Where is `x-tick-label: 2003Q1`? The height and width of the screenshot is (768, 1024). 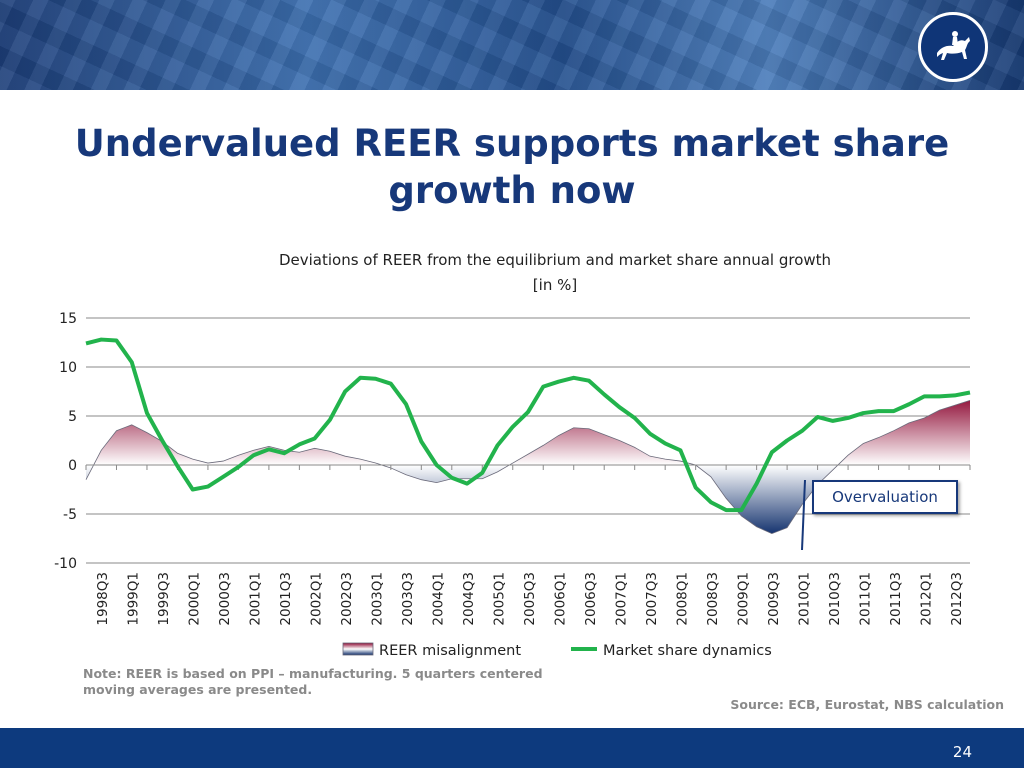
x-tick-label: 2003Q1 is located at coordinates (378, 599).